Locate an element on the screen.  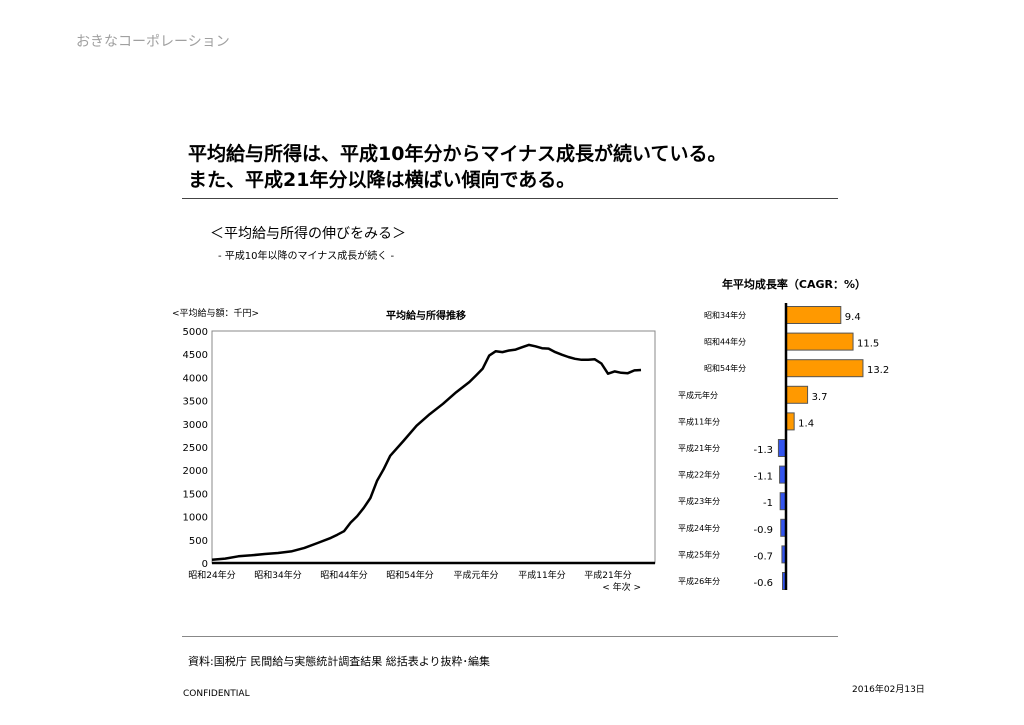
value-label: 9.4 is located at coordinates (853, 317).